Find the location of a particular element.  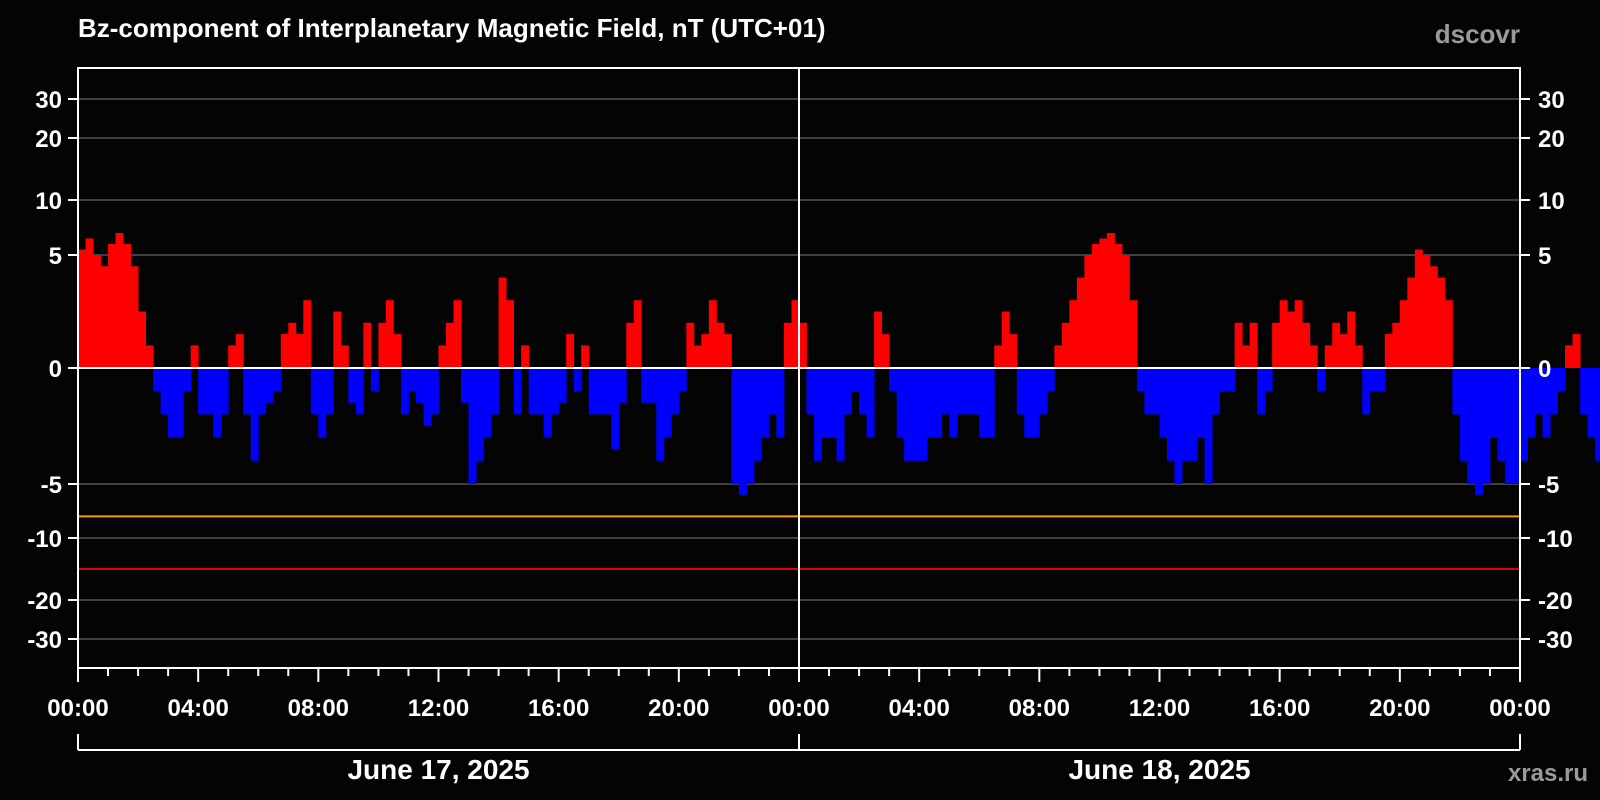

y-tick-label: 30 is located at coordinates (48, 100).